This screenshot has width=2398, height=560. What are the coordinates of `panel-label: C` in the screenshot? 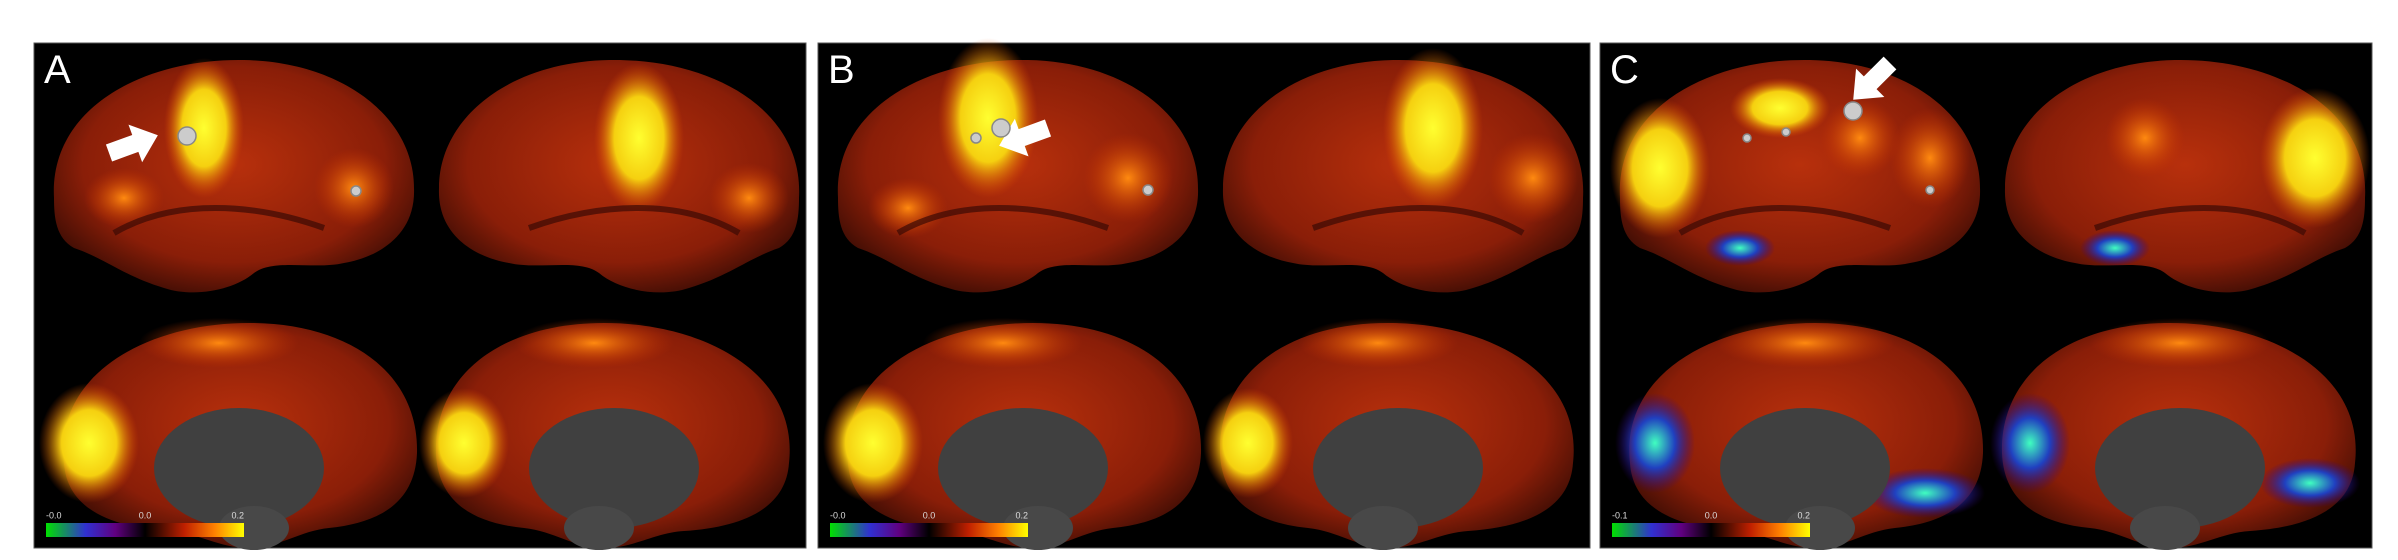 It's located at (1624, 70).